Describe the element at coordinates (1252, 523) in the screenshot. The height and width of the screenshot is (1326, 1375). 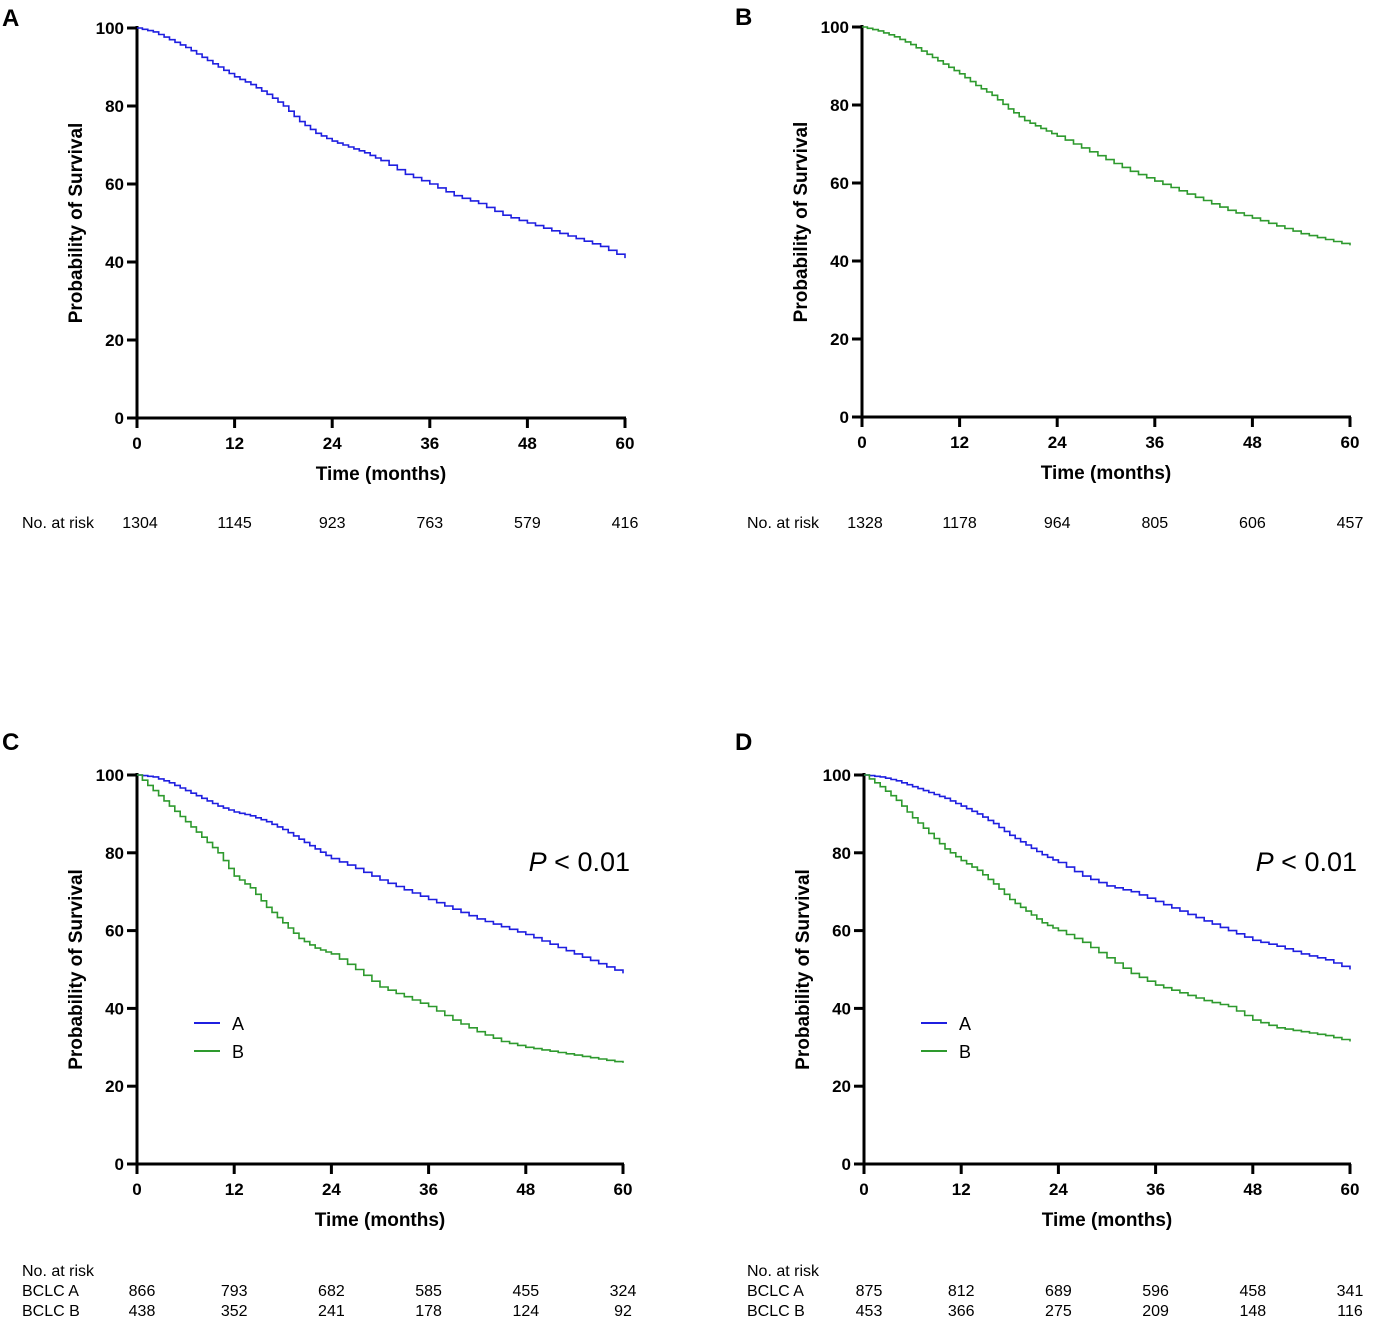
I see `risk-value: 606` at that location.